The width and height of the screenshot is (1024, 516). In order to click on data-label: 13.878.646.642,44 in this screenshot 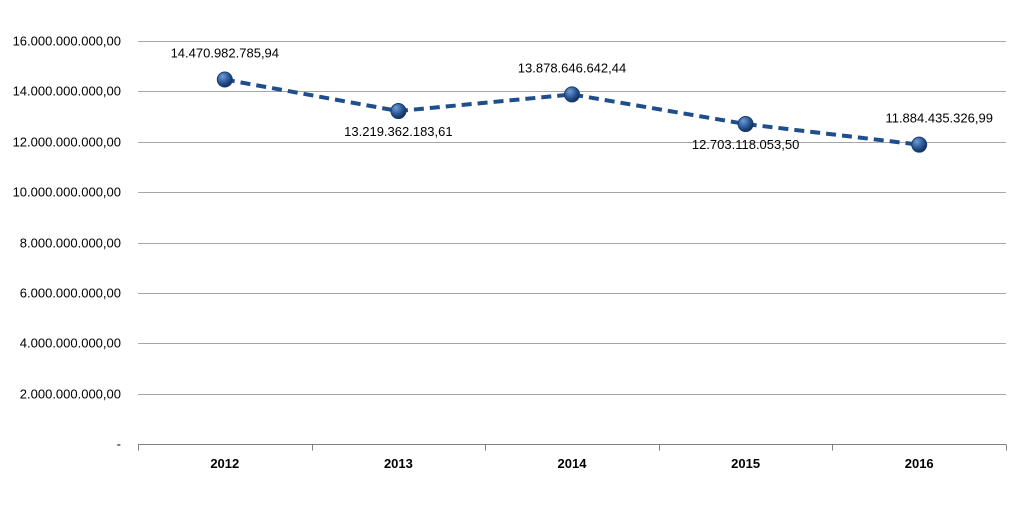, I will do `click(572, 67)`.